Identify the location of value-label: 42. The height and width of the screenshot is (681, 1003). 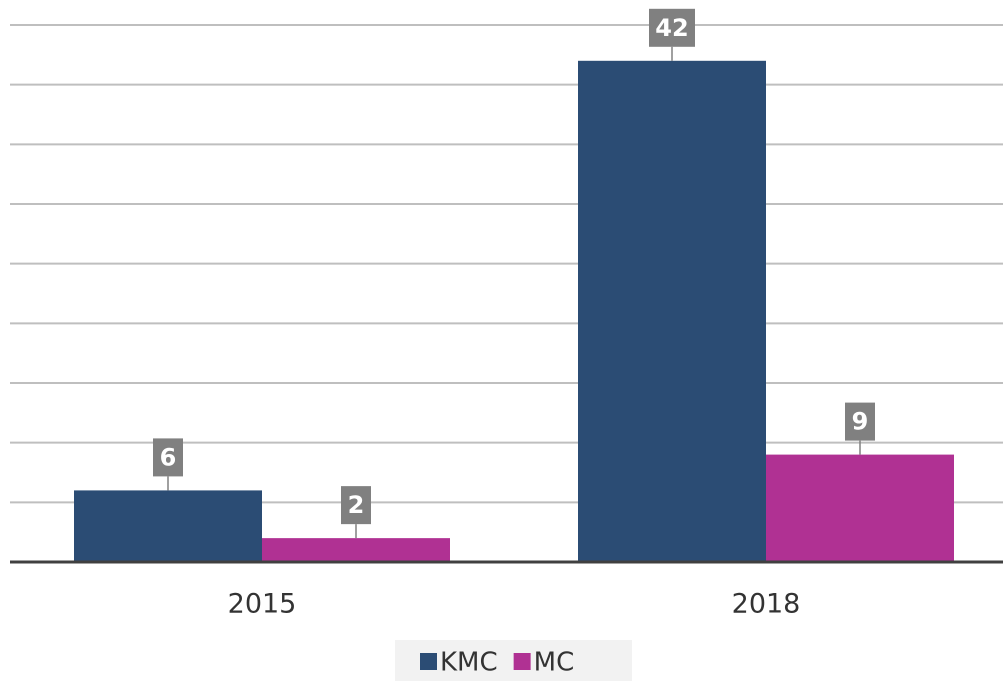
(671, 28).